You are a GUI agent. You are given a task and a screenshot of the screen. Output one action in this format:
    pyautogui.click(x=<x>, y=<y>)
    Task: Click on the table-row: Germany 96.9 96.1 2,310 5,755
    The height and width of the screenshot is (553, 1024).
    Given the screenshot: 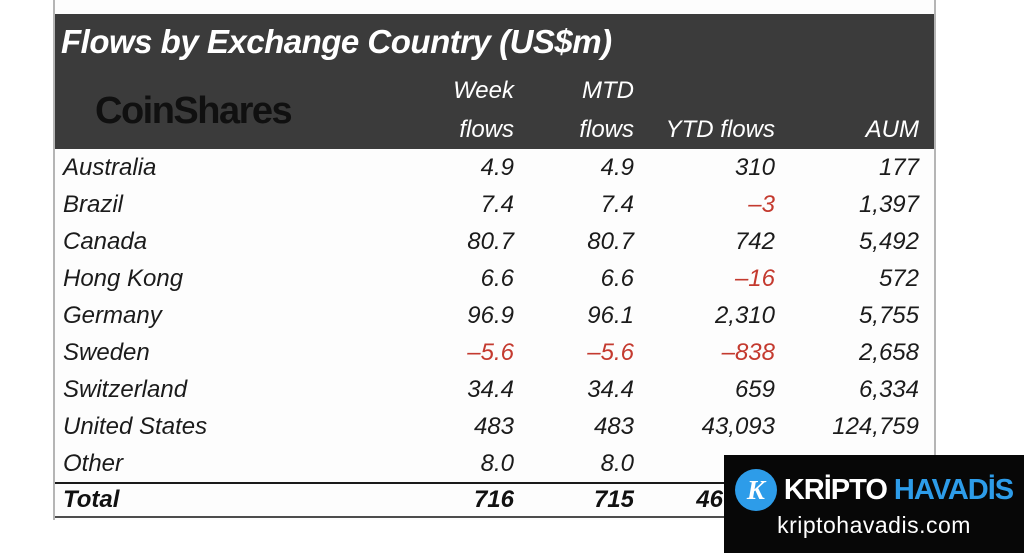 What is the action you would take?
    pyautogui.click(x=494, y=315)
    